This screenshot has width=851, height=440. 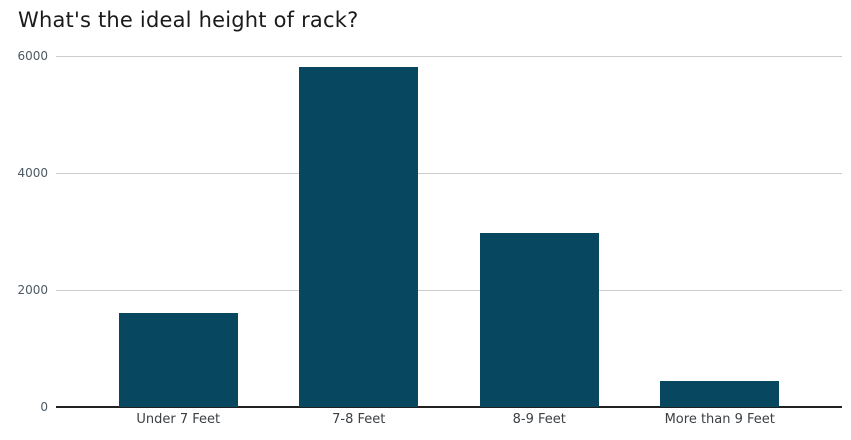 What do you see at coordinates (44, 407) in the screenshot?
I see `ytick-label-0: 0` at bounding box center [44, 407].